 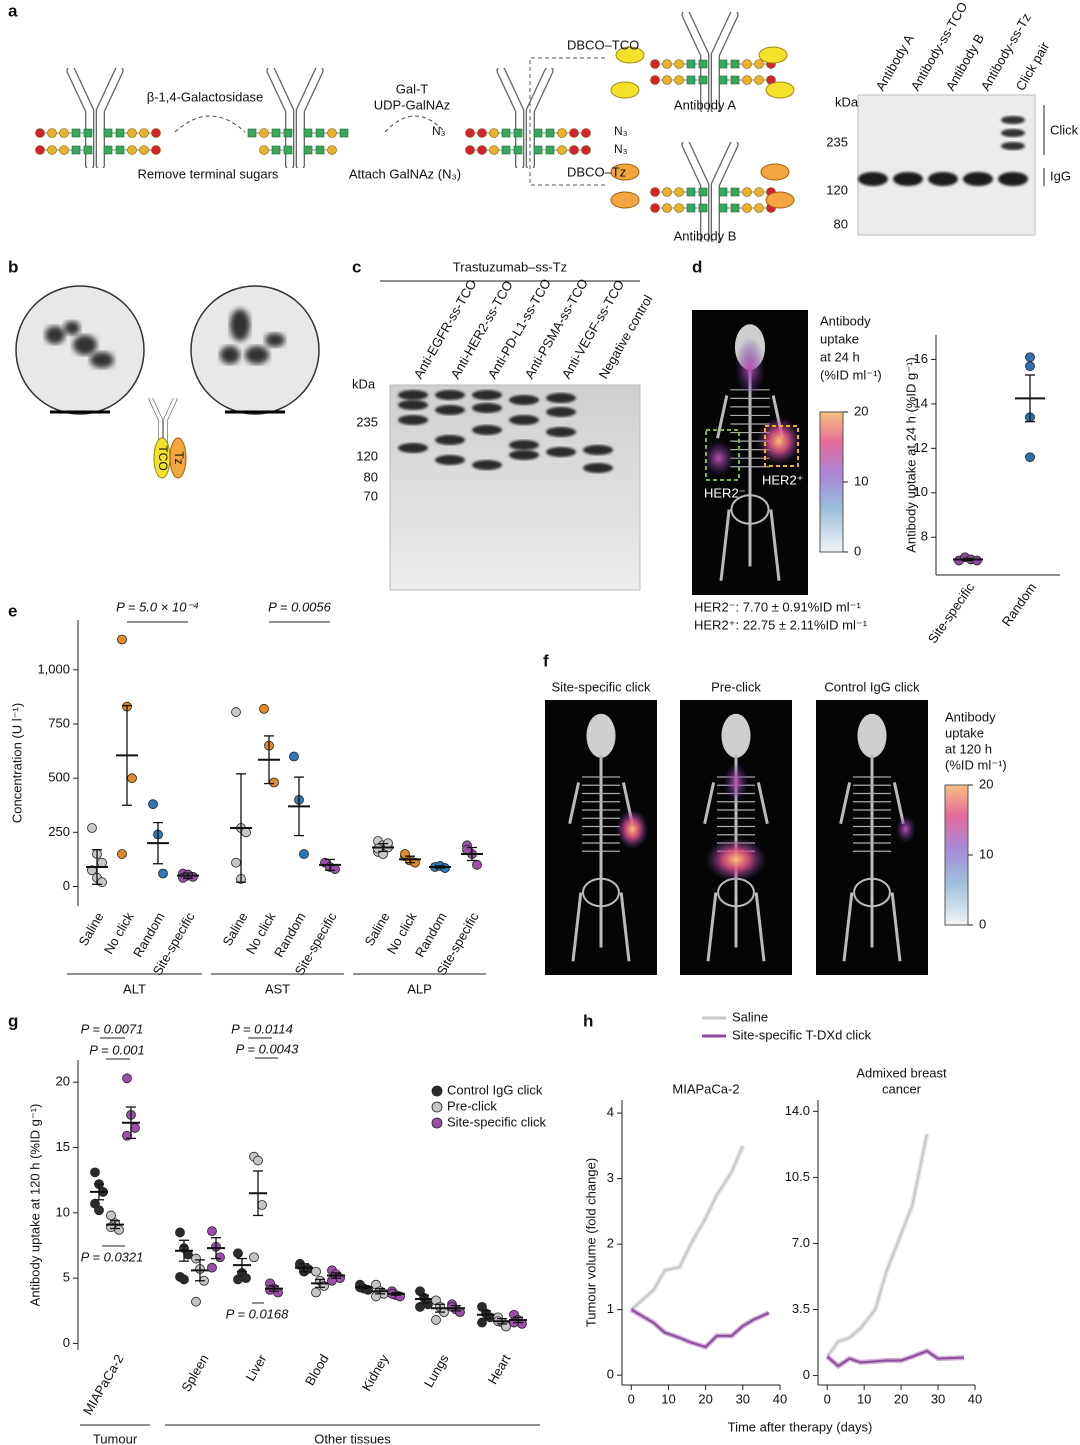 I want to click on legend-label: Pre-click, so click(x=472, y=1105).